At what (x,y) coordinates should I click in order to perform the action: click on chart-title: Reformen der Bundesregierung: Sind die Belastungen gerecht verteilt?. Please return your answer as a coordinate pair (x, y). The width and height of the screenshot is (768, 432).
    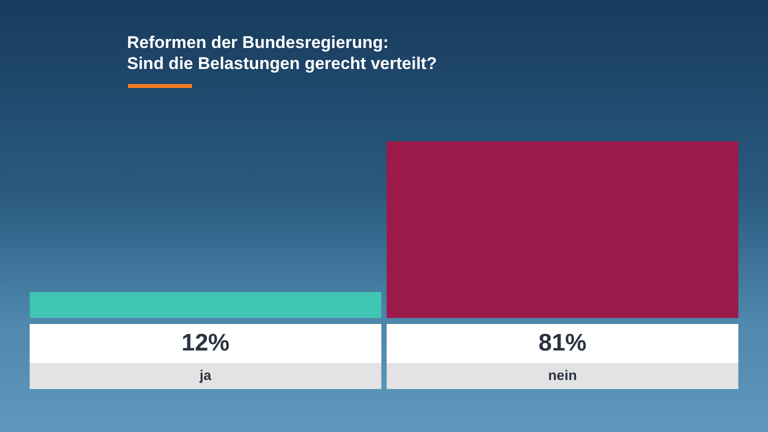
    Looking at the image, I should click on (282, 53).